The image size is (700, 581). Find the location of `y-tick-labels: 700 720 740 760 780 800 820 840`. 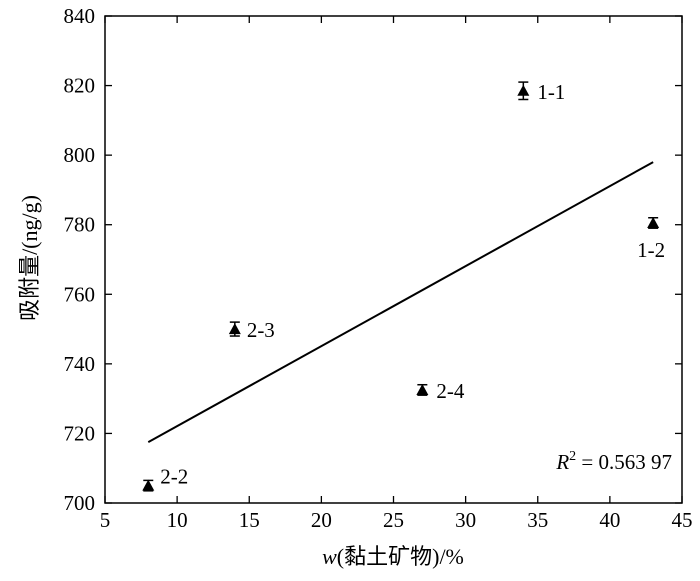

y-tick-labels: 700 720 740 760 780 800 820 840 is located at coordinates (80, 259).